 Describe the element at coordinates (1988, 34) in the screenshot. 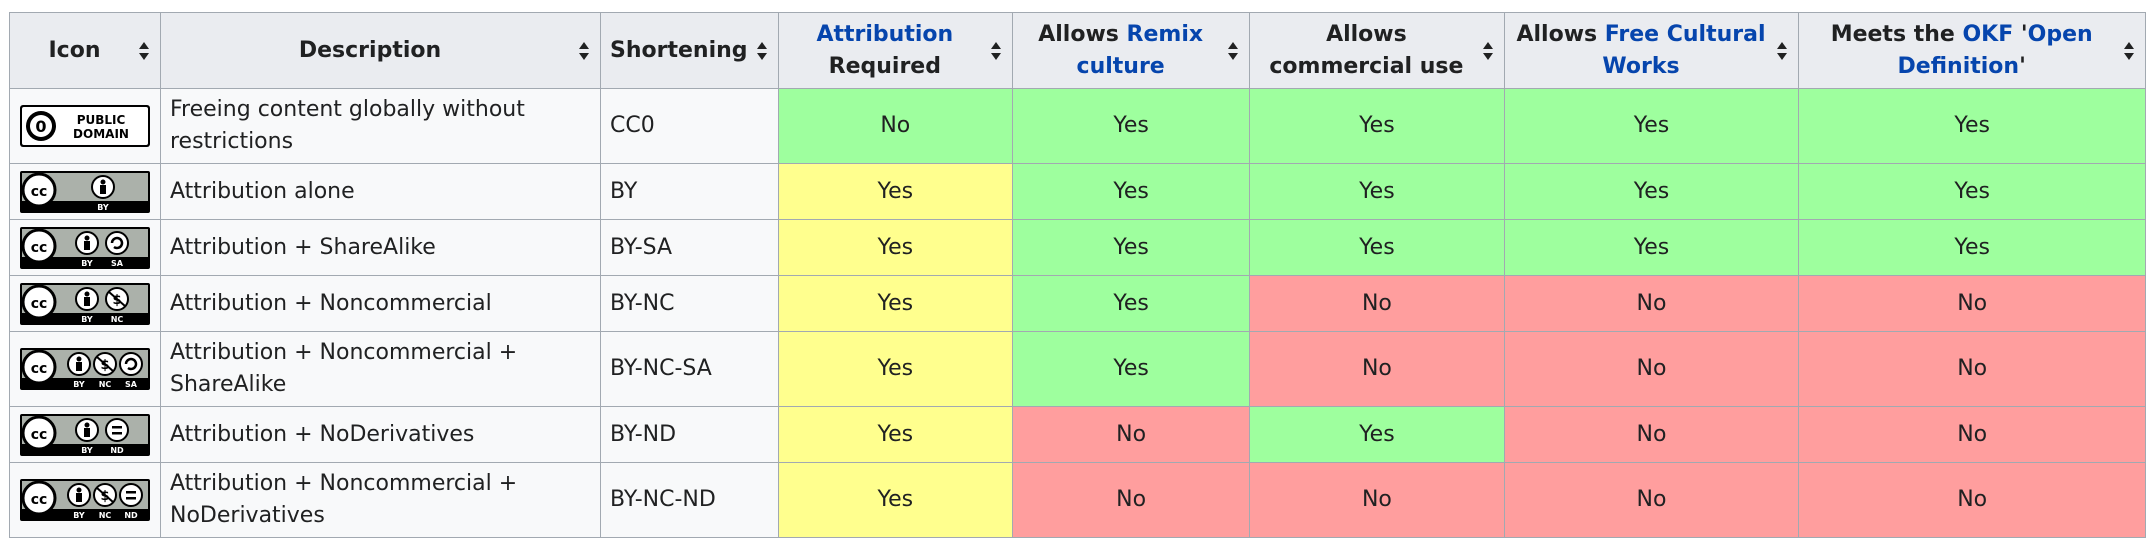

I see `okf-link: OKF` at that location.